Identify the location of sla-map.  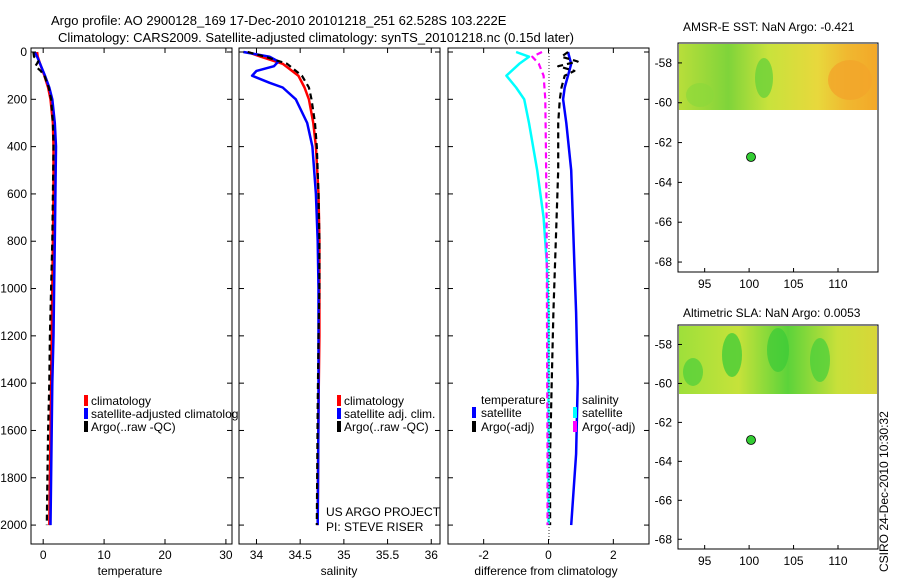
(778, 437).